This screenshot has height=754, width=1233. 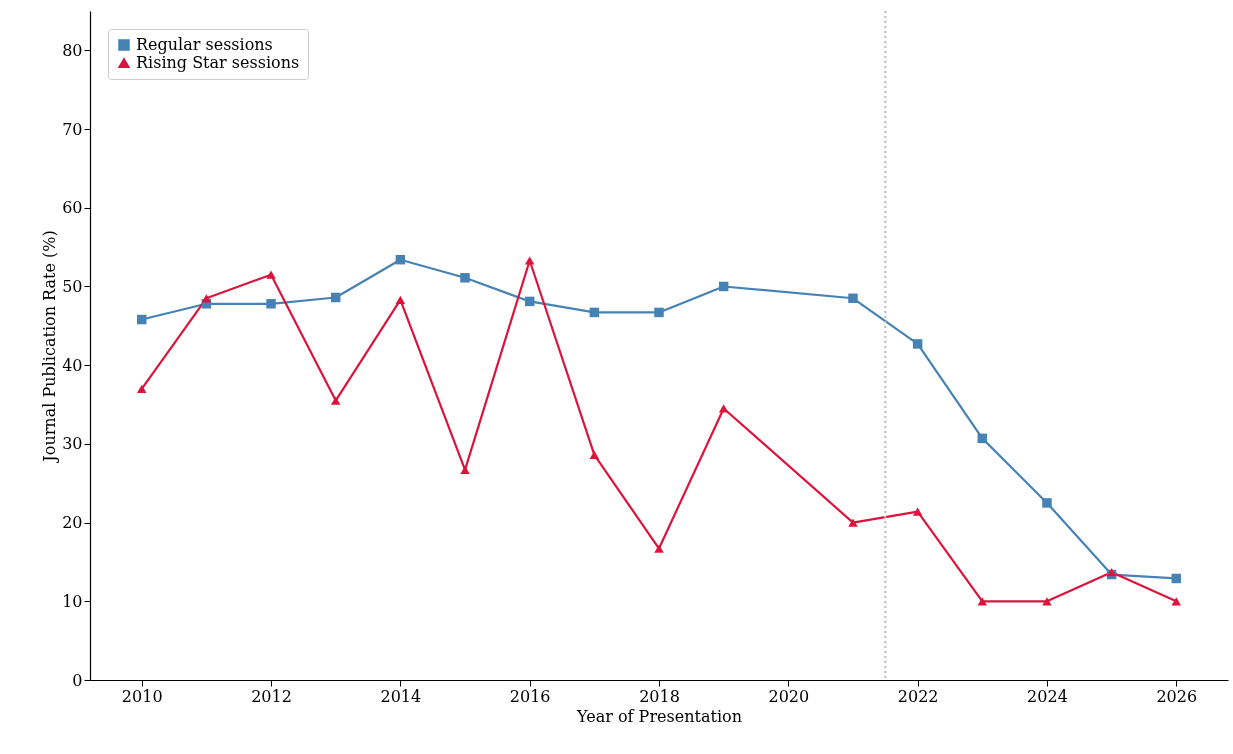 What do you see at coordinates (659, 696) in the screenshot?
I see `x-tick-label: 2018` at bounding box center [659, 696].